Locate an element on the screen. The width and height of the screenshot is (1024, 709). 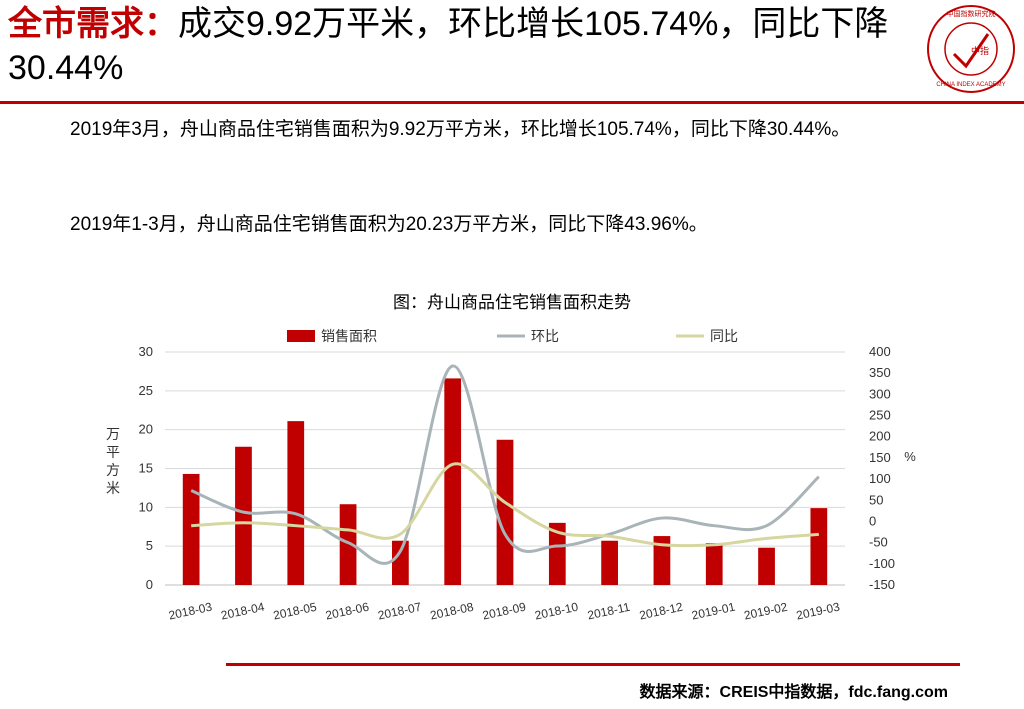
chart-title: 图：舟山商品住宅销售面积走势 is located at coordinates (512, 302).